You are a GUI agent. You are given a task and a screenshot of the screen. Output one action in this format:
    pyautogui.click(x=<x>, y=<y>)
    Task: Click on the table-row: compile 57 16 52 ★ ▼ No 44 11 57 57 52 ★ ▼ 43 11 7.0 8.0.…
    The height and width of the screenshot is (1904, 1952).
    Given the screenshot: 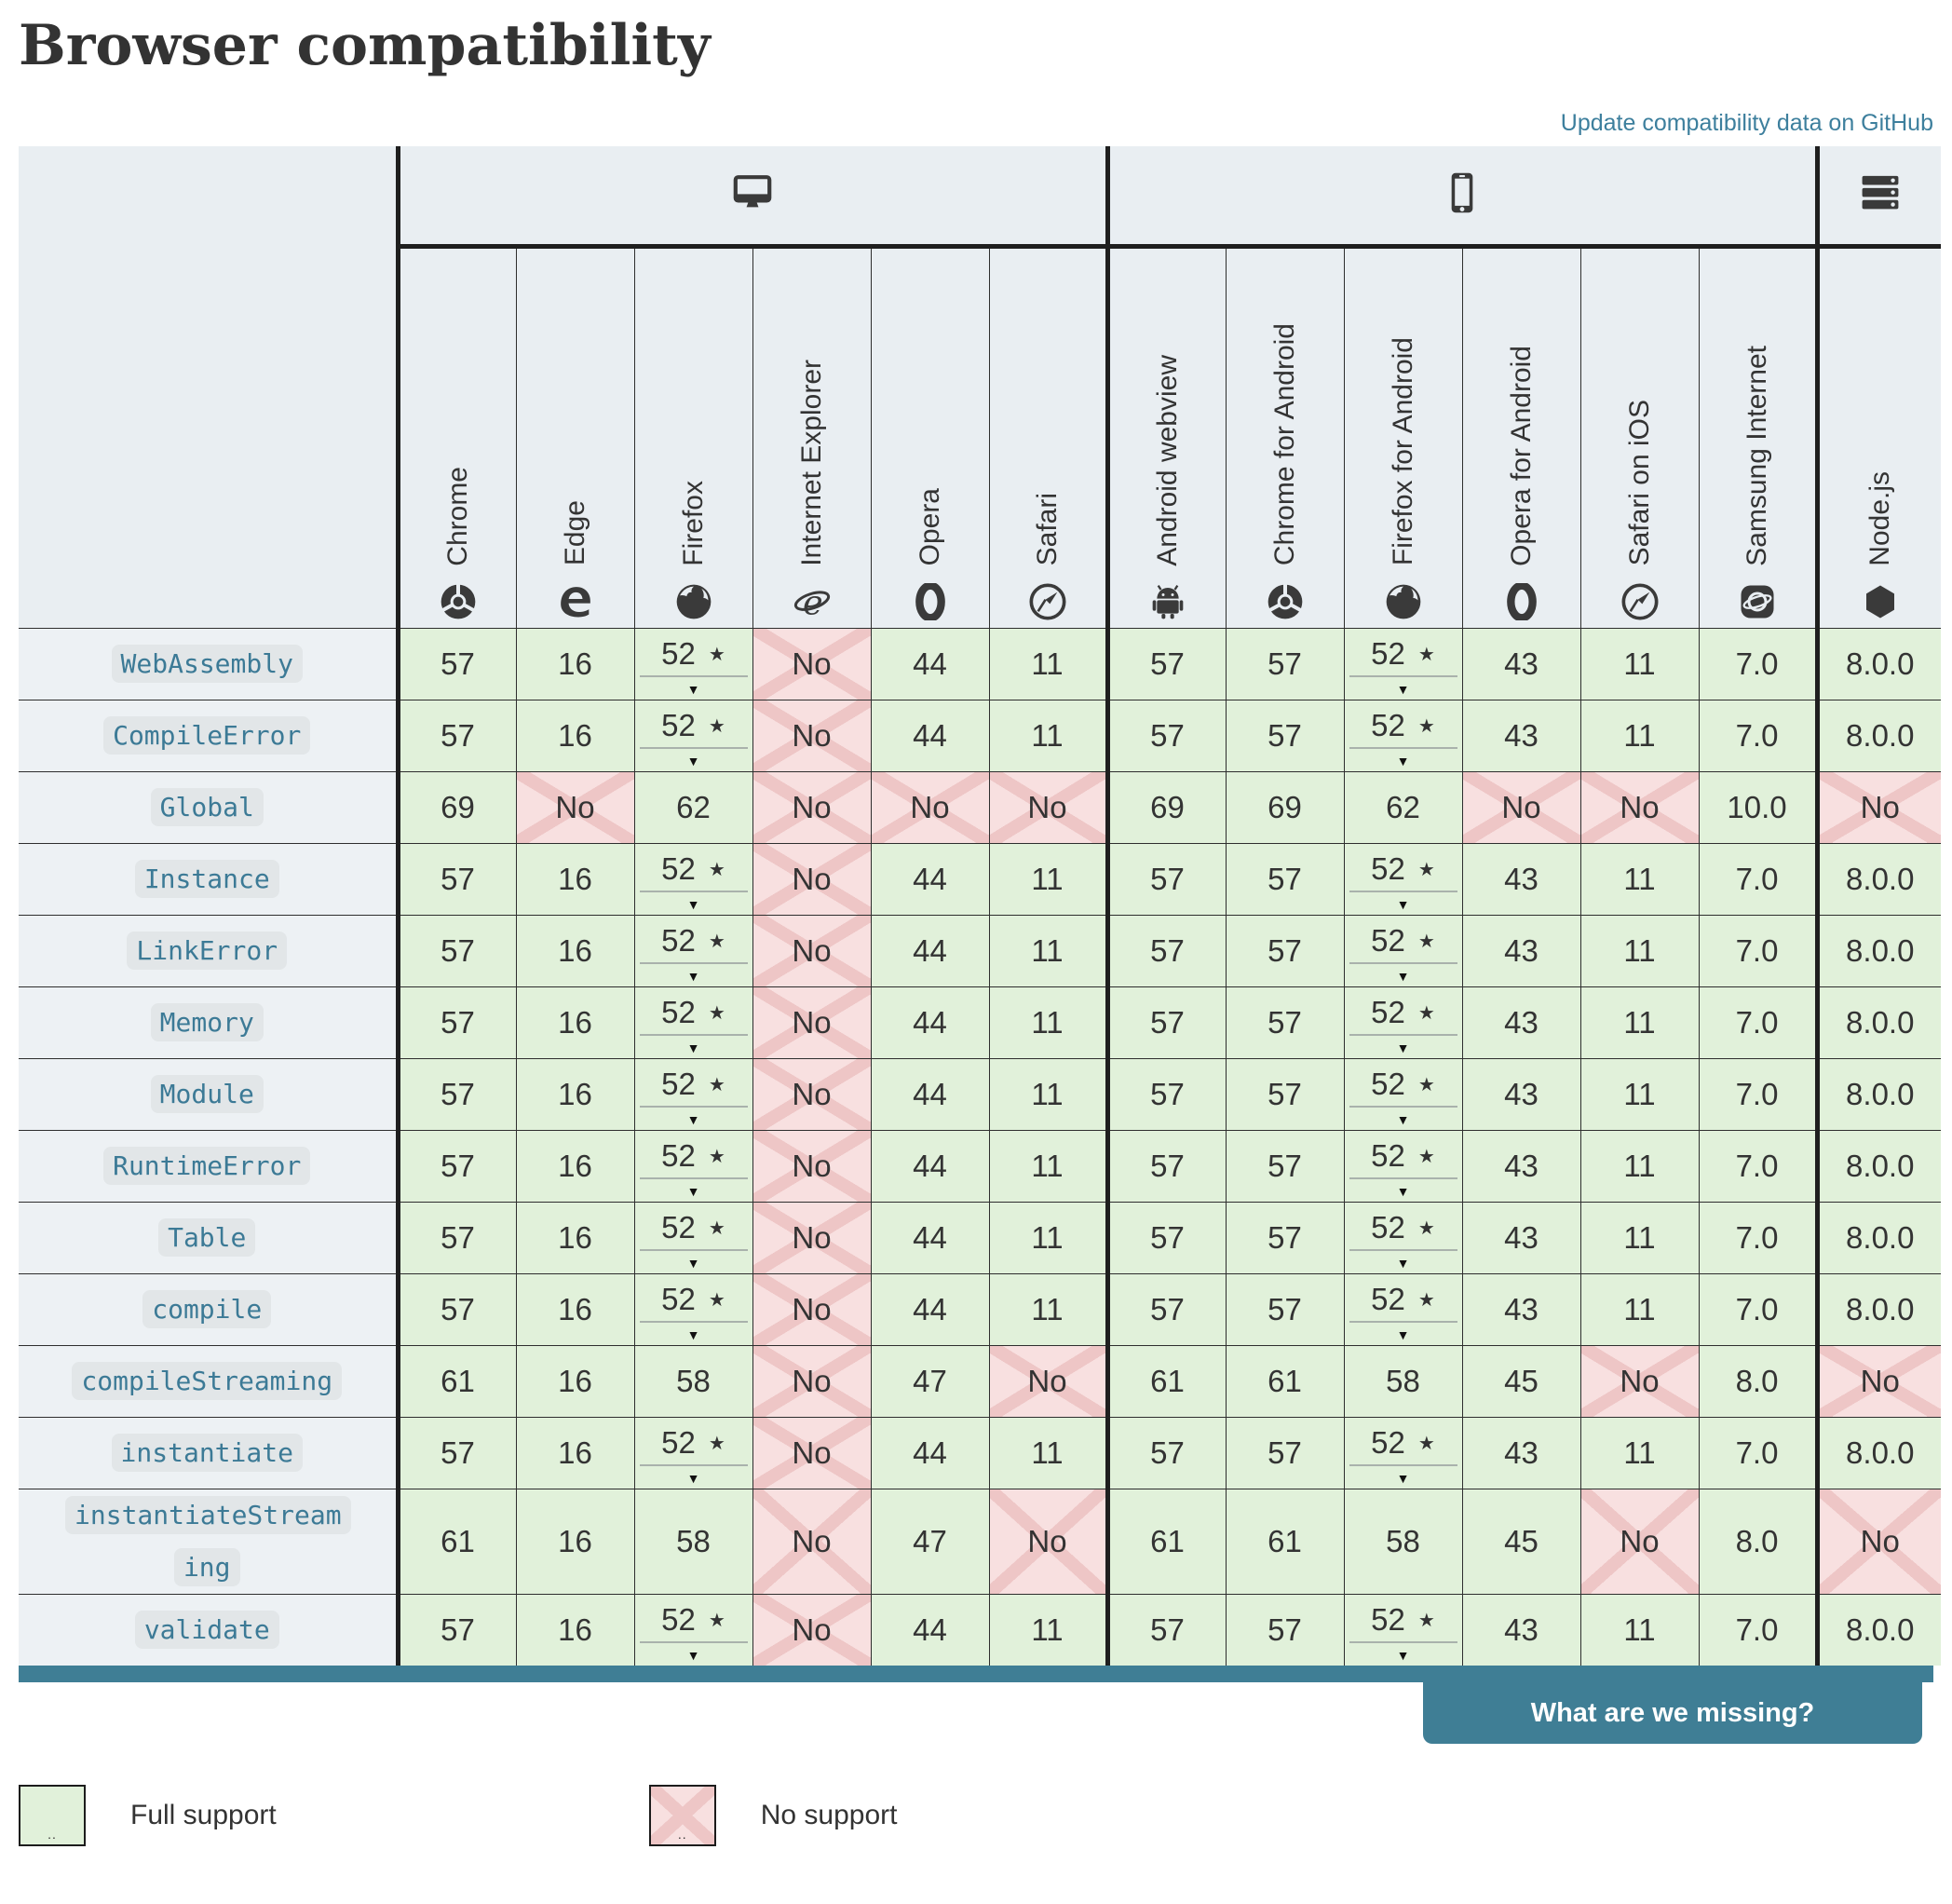 What is the action you would take?
    pyautogui.click(x=980, y=1309)
    